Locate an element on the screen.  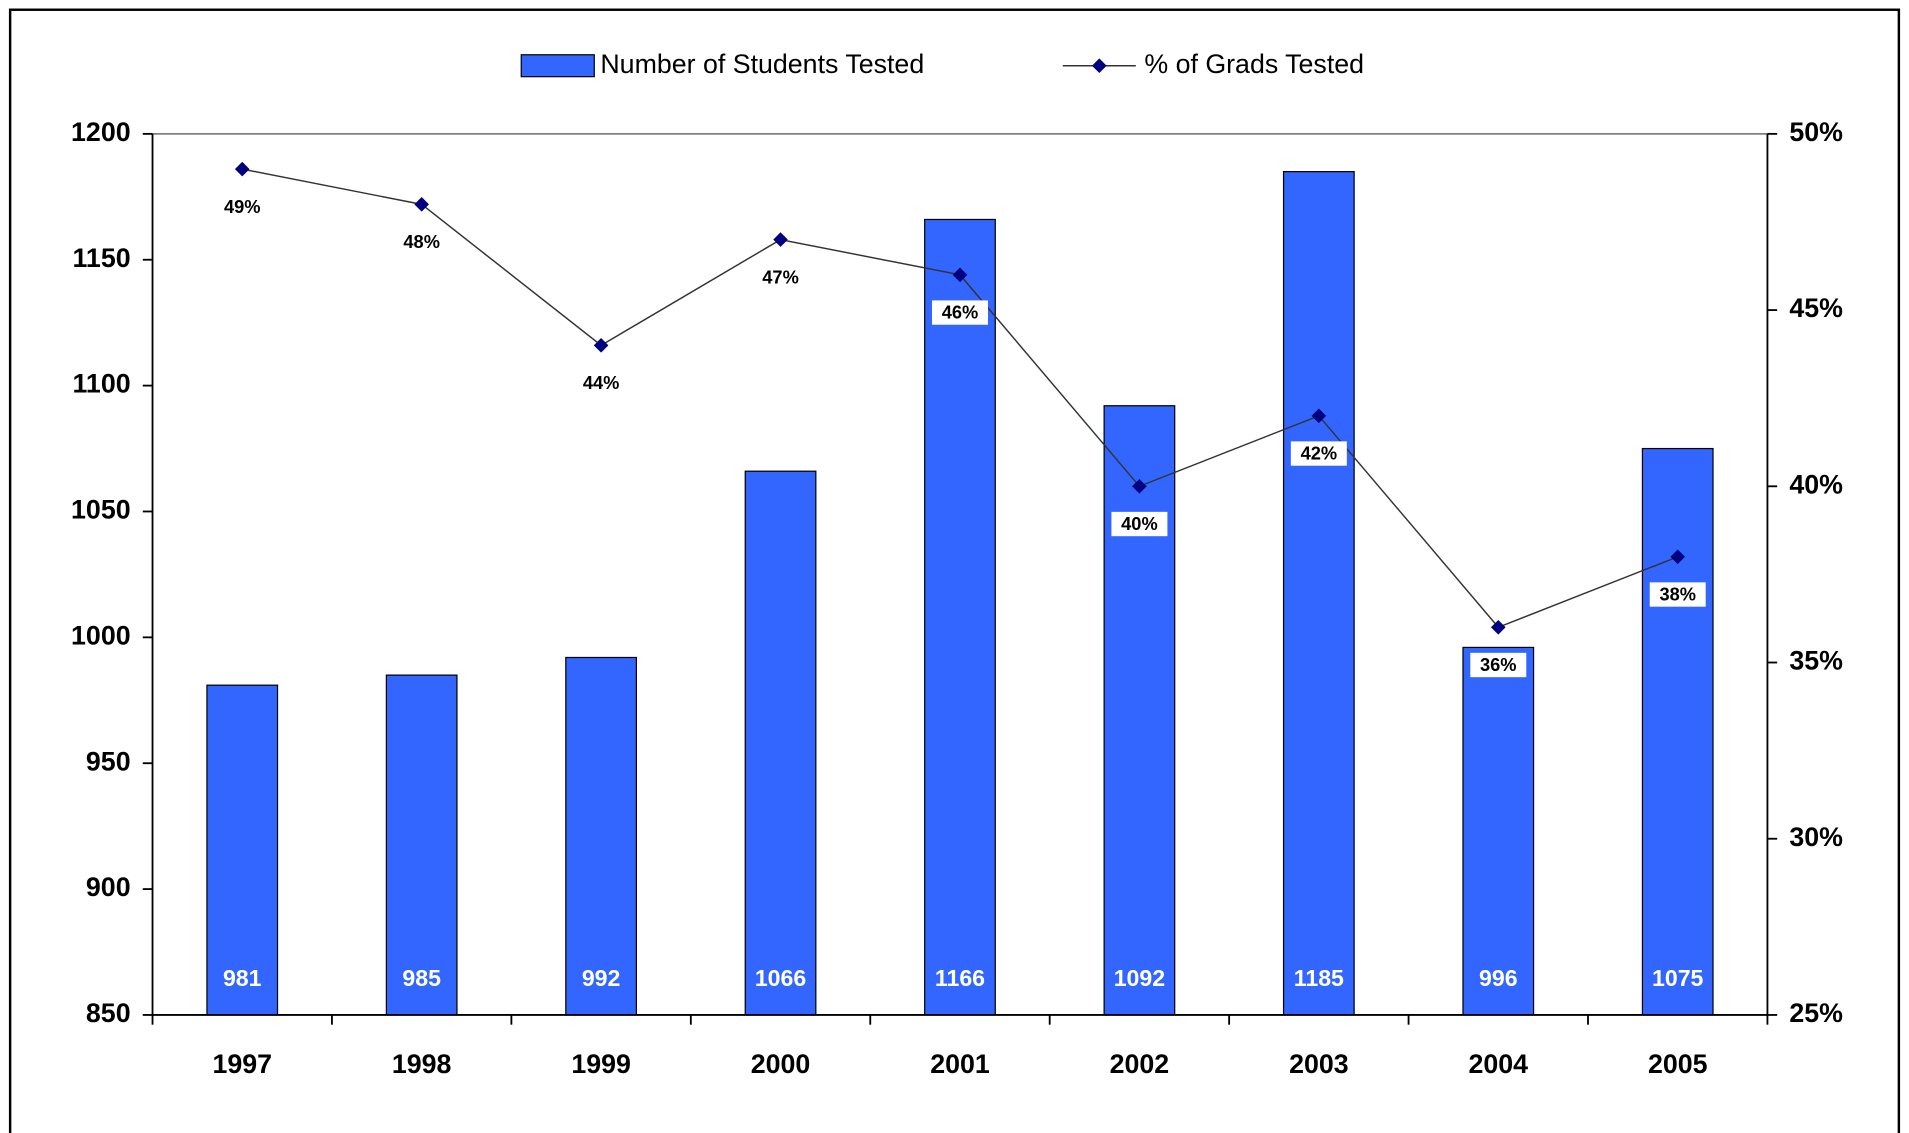
bar-value-label: 992 is located at coordinates (601, 978).